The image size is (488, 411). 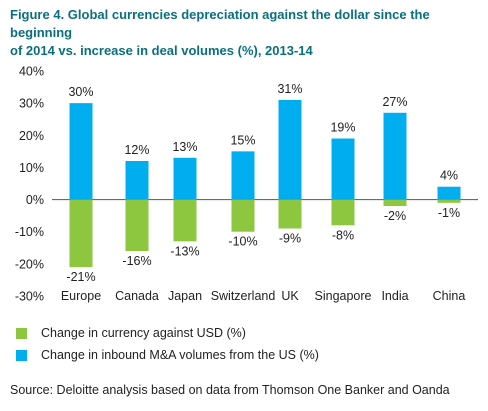 What do you see at coordinates (31, 136) in the screenshot?
I see `y-tick-label: 20%` at bounding box center [31, 136].